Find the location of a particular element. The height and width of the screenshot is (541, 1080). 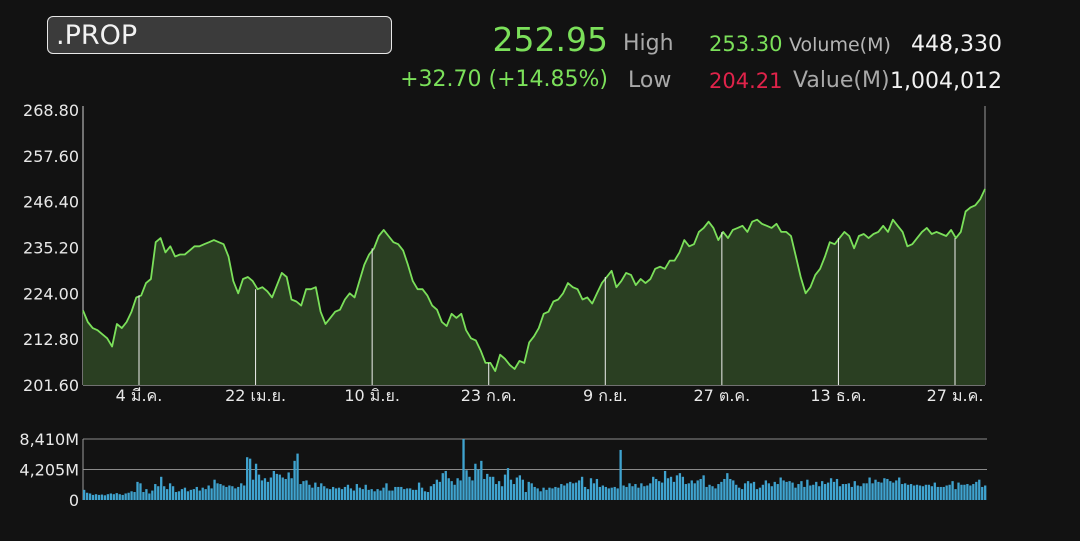

price-x-tick-label: 13 ธ.ค. is located at coordinates (838, 395).